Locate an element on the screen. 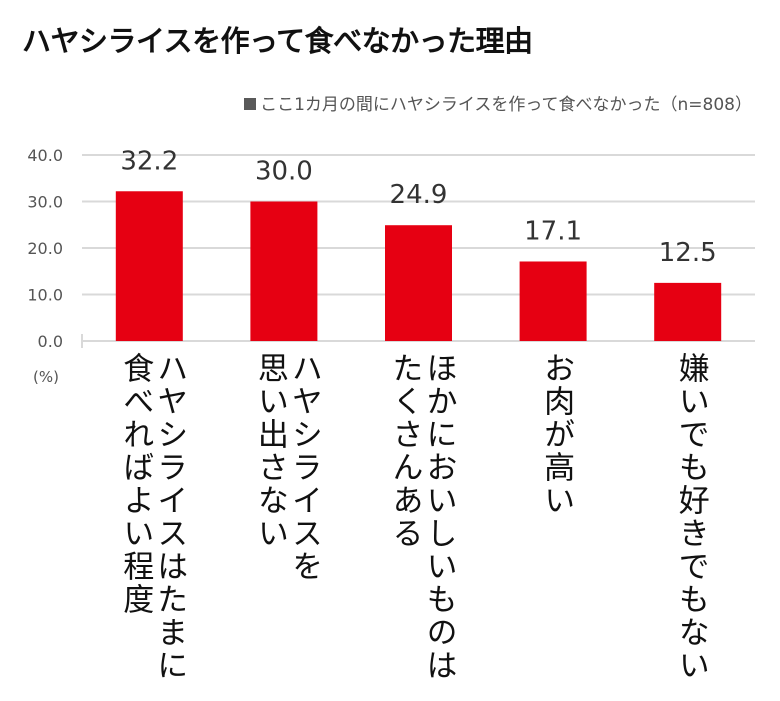  legend: ここ1カ月の間にハヤシライスを作って食べなかった（n=808） is located at coordinates (498, 102).